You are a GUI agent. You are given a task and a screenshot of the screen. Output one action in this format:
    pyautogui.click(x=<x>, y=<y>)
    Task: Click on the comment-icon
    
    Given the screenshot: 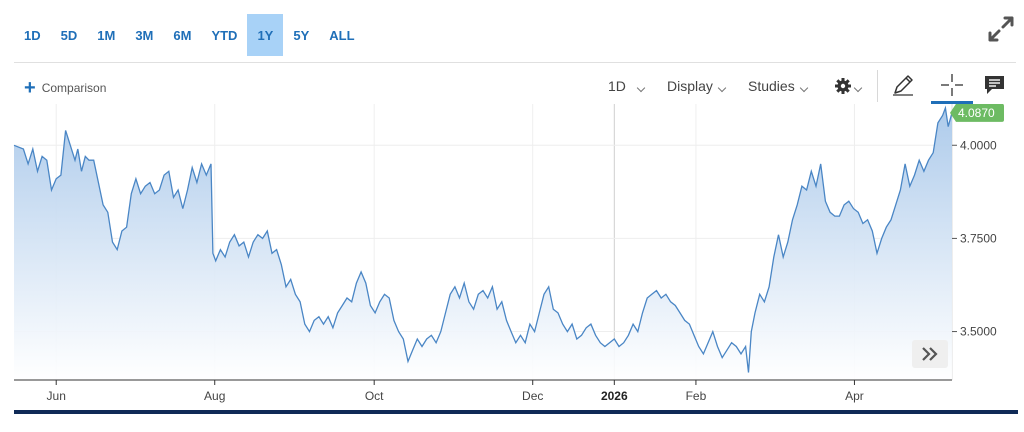 What is the action you would take?
    pyautogui.click(x=995, y=85)
    